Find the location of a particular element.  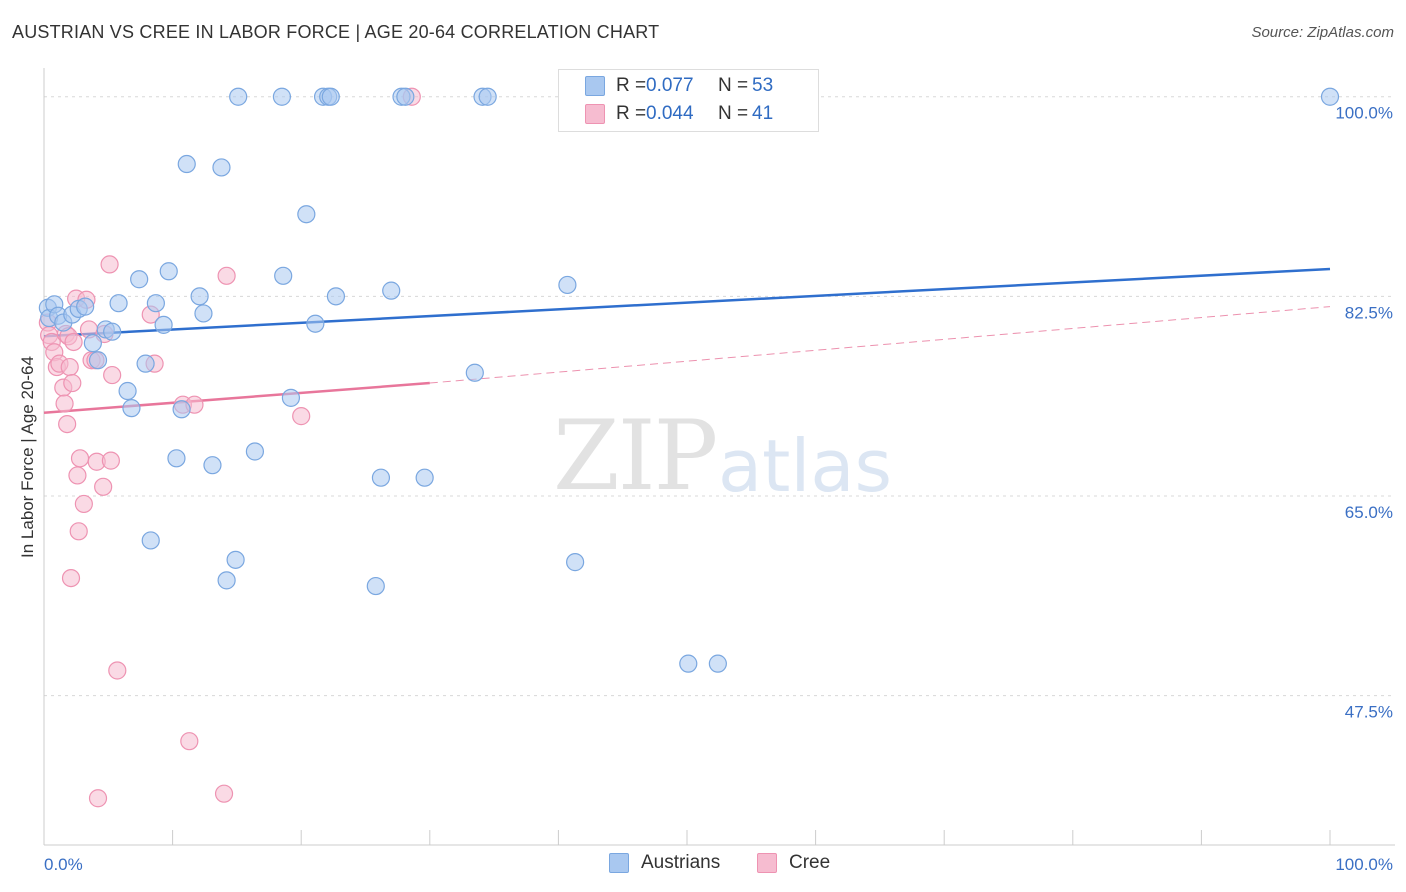

legend-row-cree: R = 0.044 N = 41 is located at coordinates (679, 114).